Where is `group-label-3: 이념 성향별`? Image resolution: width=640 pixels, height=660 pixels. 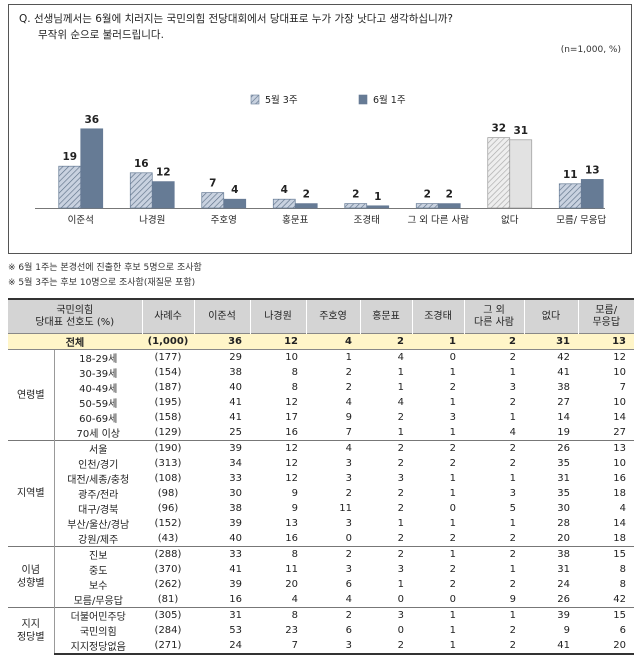 group-label-3: 이념 성향별 is located at coordinates (31, 577).